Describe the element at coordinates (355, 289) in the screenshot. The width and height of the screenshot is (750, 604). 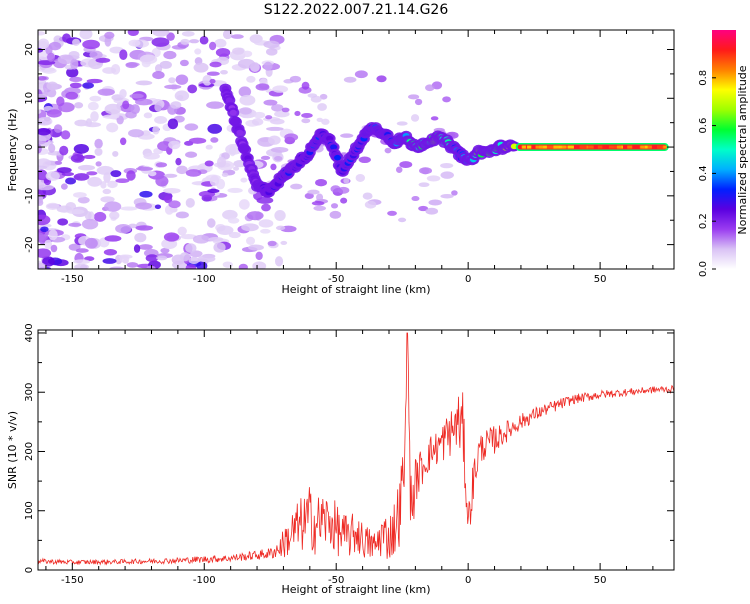
I see `heatmap-x-axis-label: Height of straight line (km)` at that location.